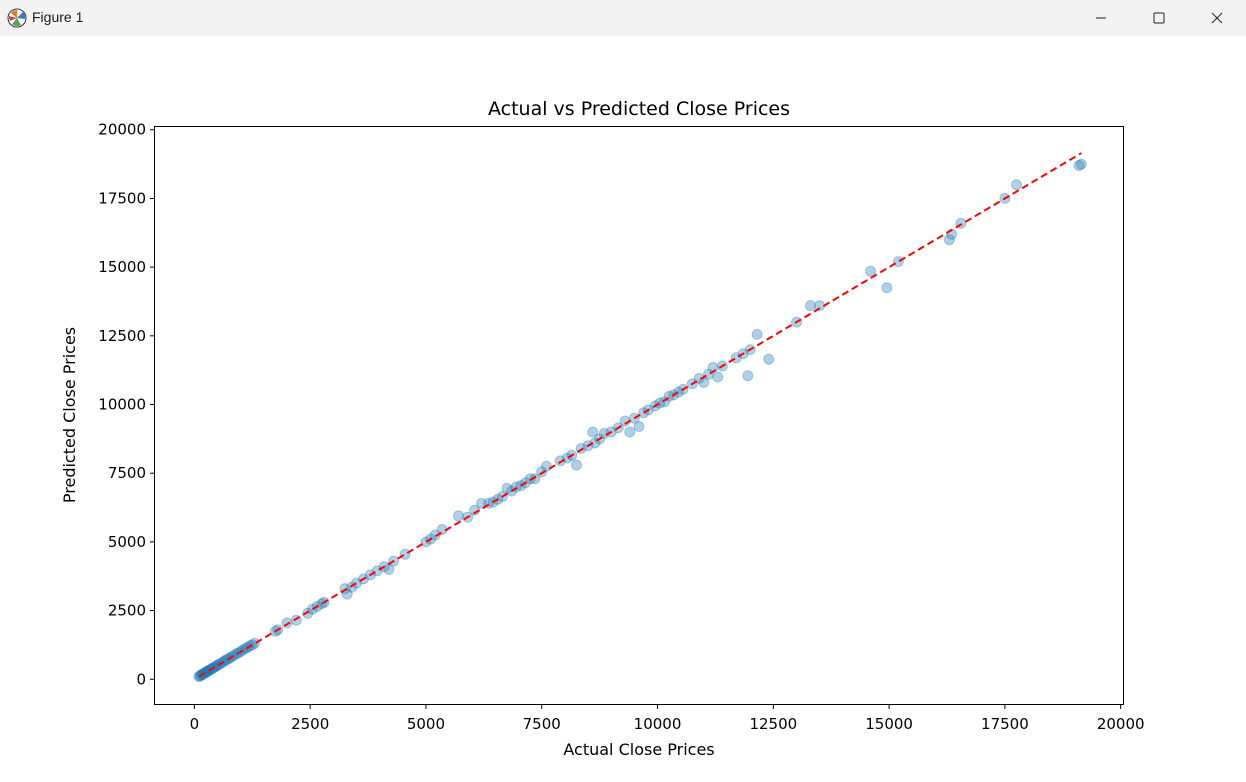  I want to click on x-tick-label: 7500, so click(542, 724).